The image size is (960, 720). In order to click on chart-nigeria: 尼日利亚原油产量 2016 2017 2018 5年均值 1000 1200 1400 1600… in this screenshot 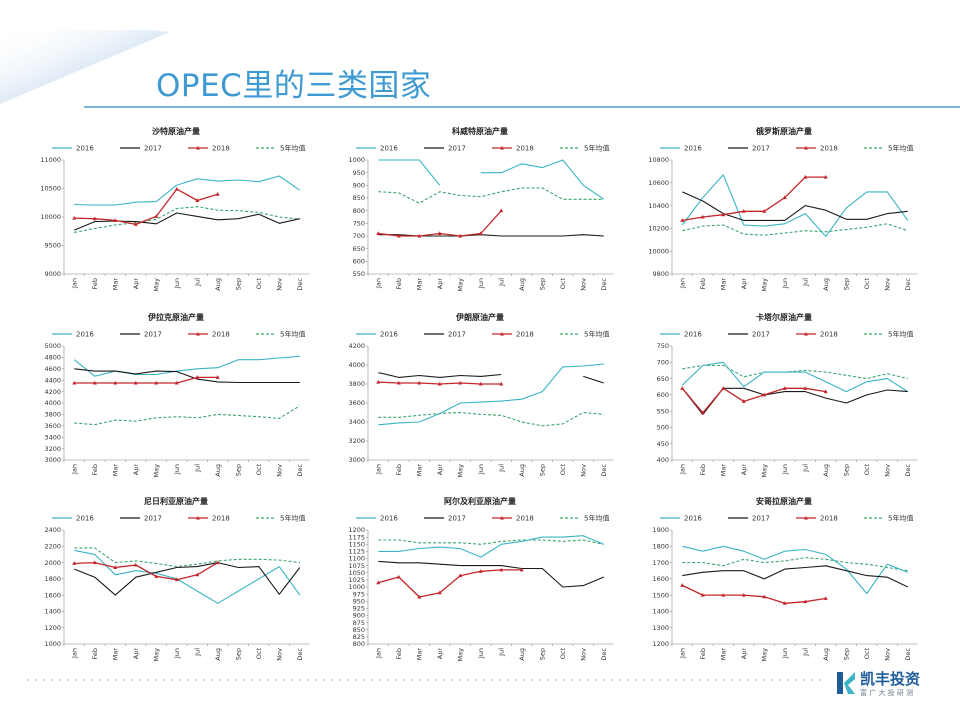, I will do `click(176, 579)`.